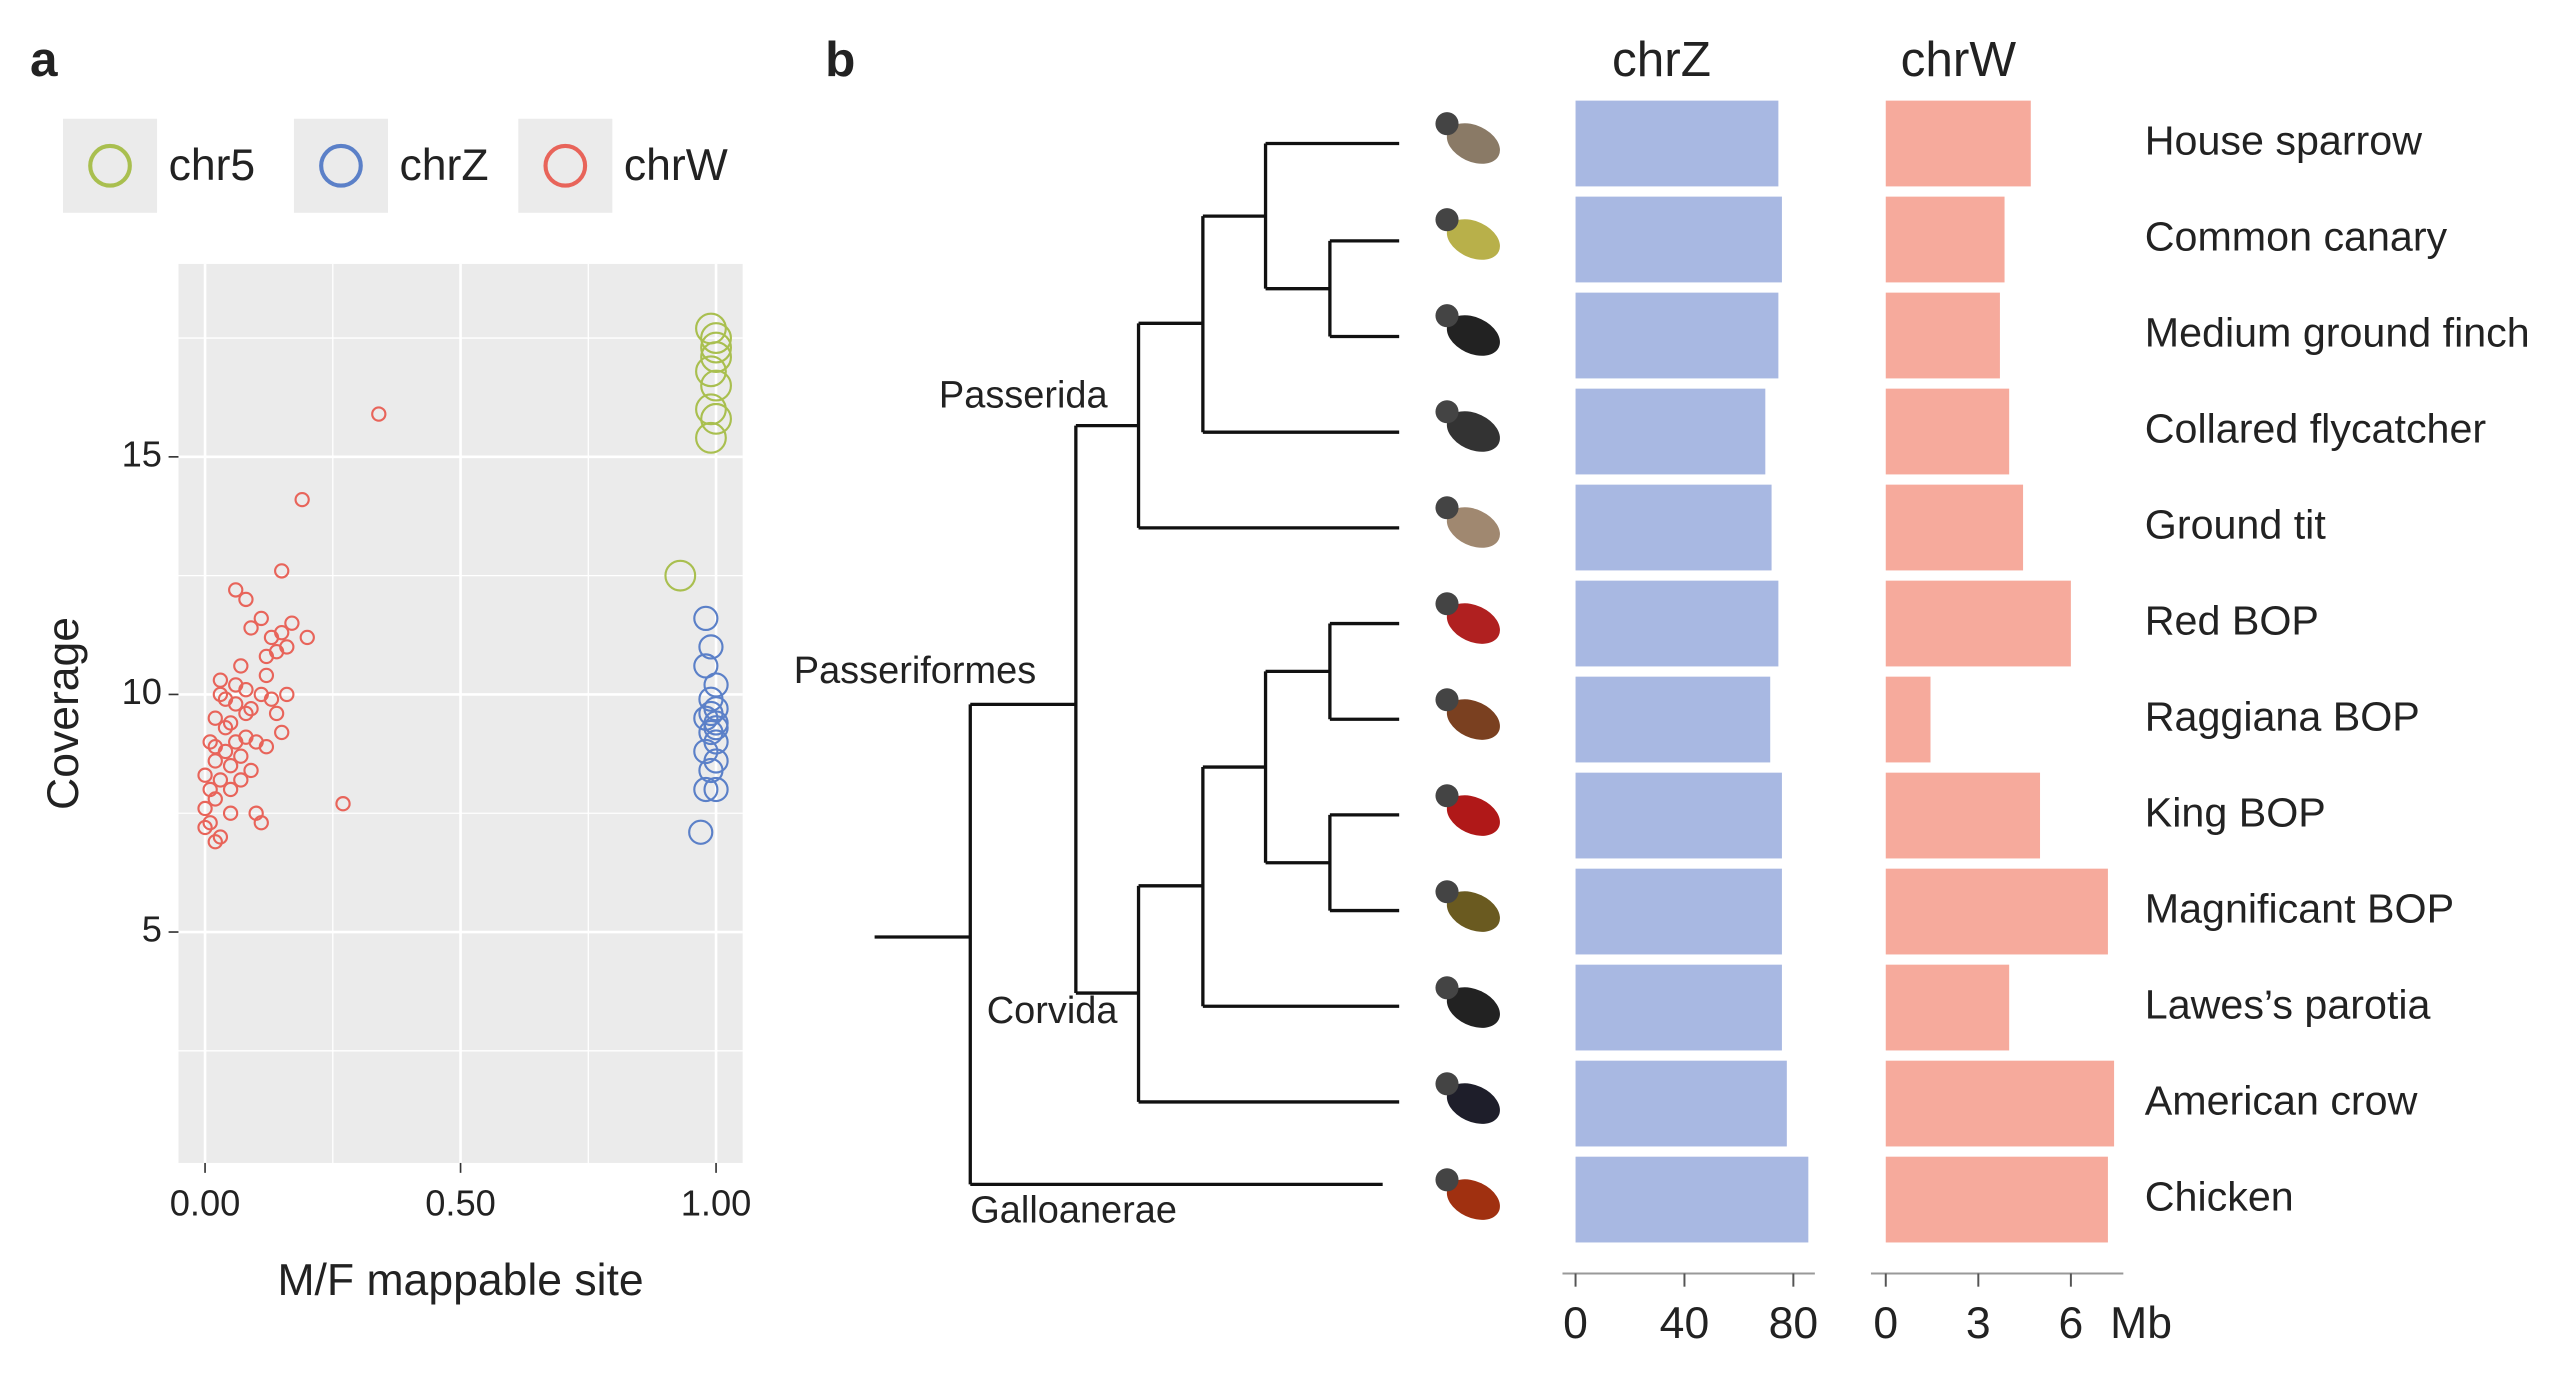 The height and width of the screenshot is (1384, 2574). I want to click on panel-label: b, so click(840, 59).